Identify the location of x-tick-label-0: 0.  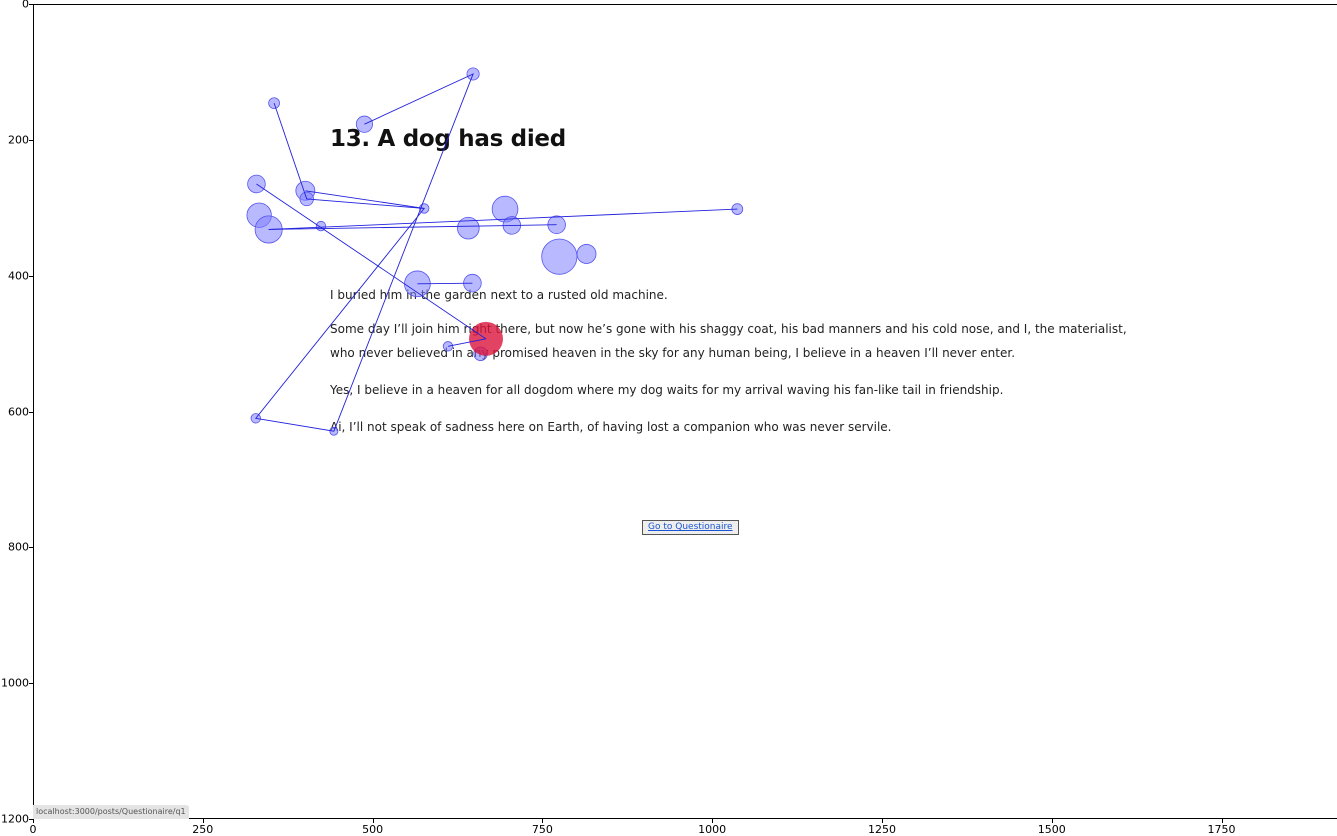
(33, 829).